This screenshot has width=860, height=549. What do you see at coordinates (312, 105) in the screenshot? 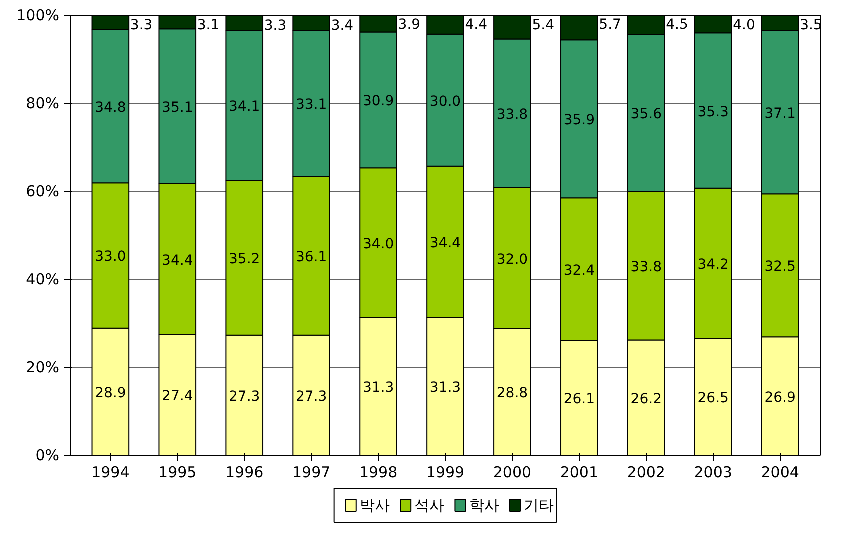
I see `data-label: 33.1` at bounding box center [312, 105].